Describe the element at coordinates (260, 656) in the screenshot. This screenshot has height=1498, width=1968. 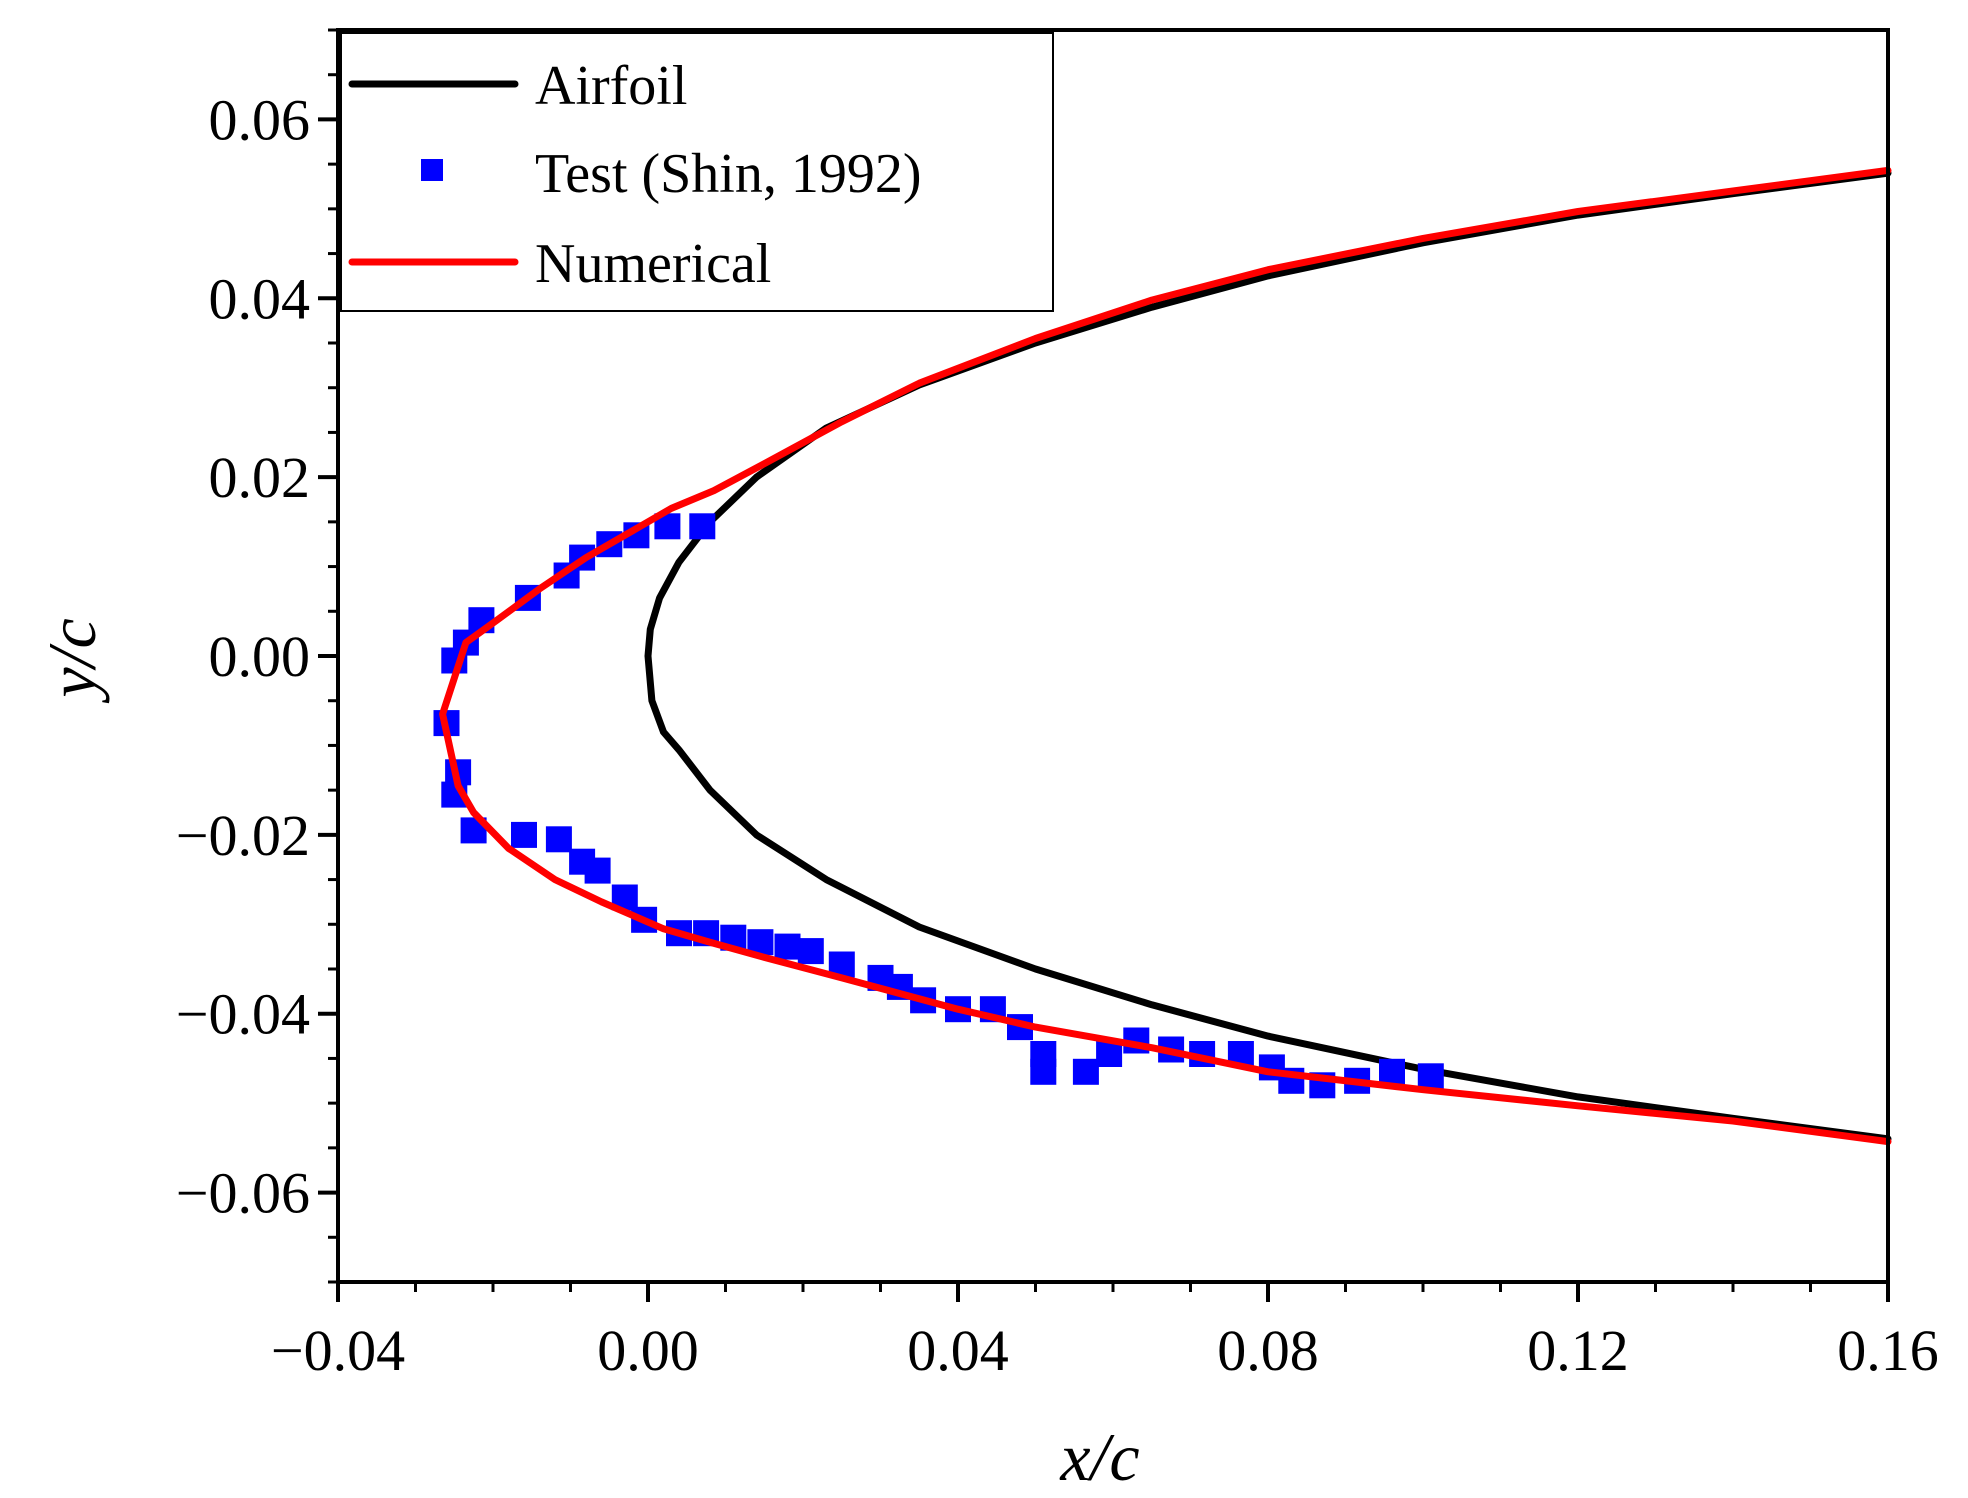
I see `y-tick-label: 0.00` at that location.